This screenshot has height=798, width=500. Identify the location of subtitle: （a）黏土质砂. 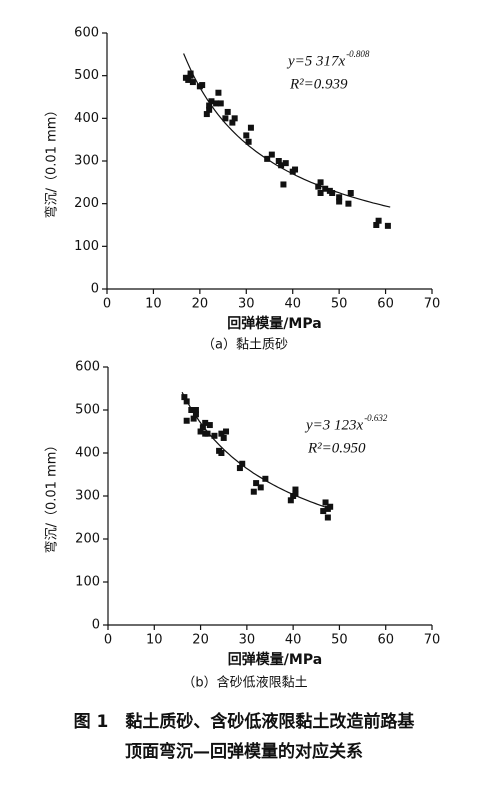
(245, 345).